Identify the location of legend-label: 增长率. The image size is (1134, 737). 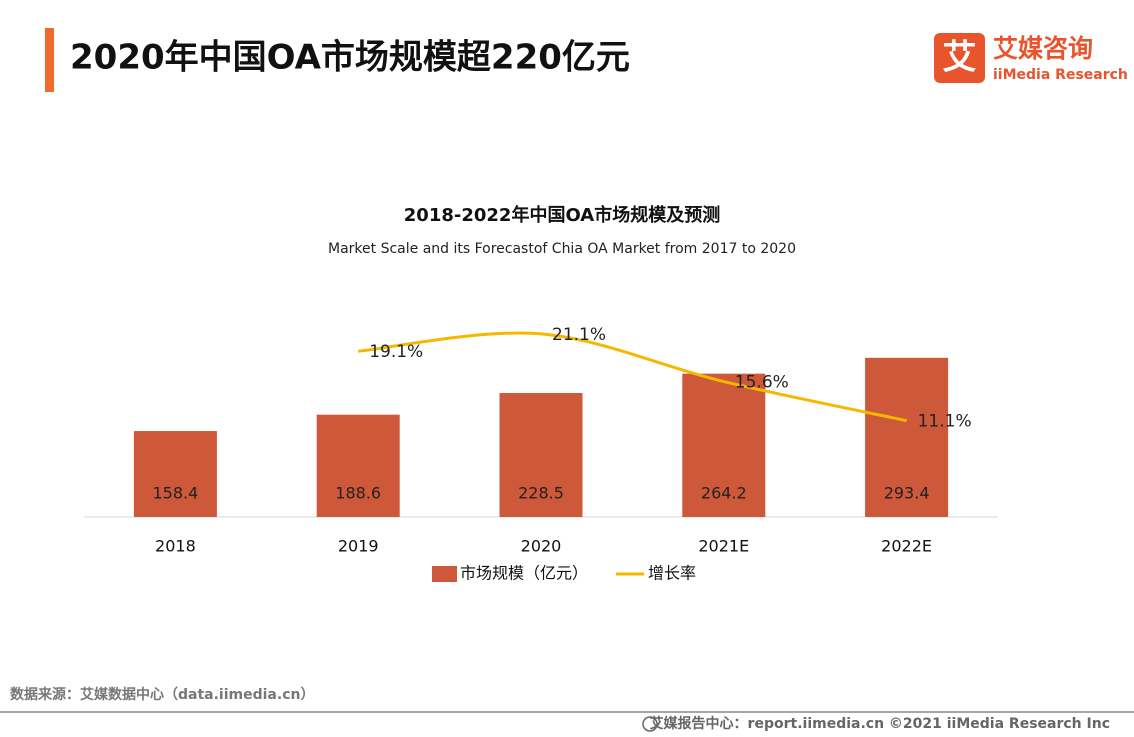
(672, 573).